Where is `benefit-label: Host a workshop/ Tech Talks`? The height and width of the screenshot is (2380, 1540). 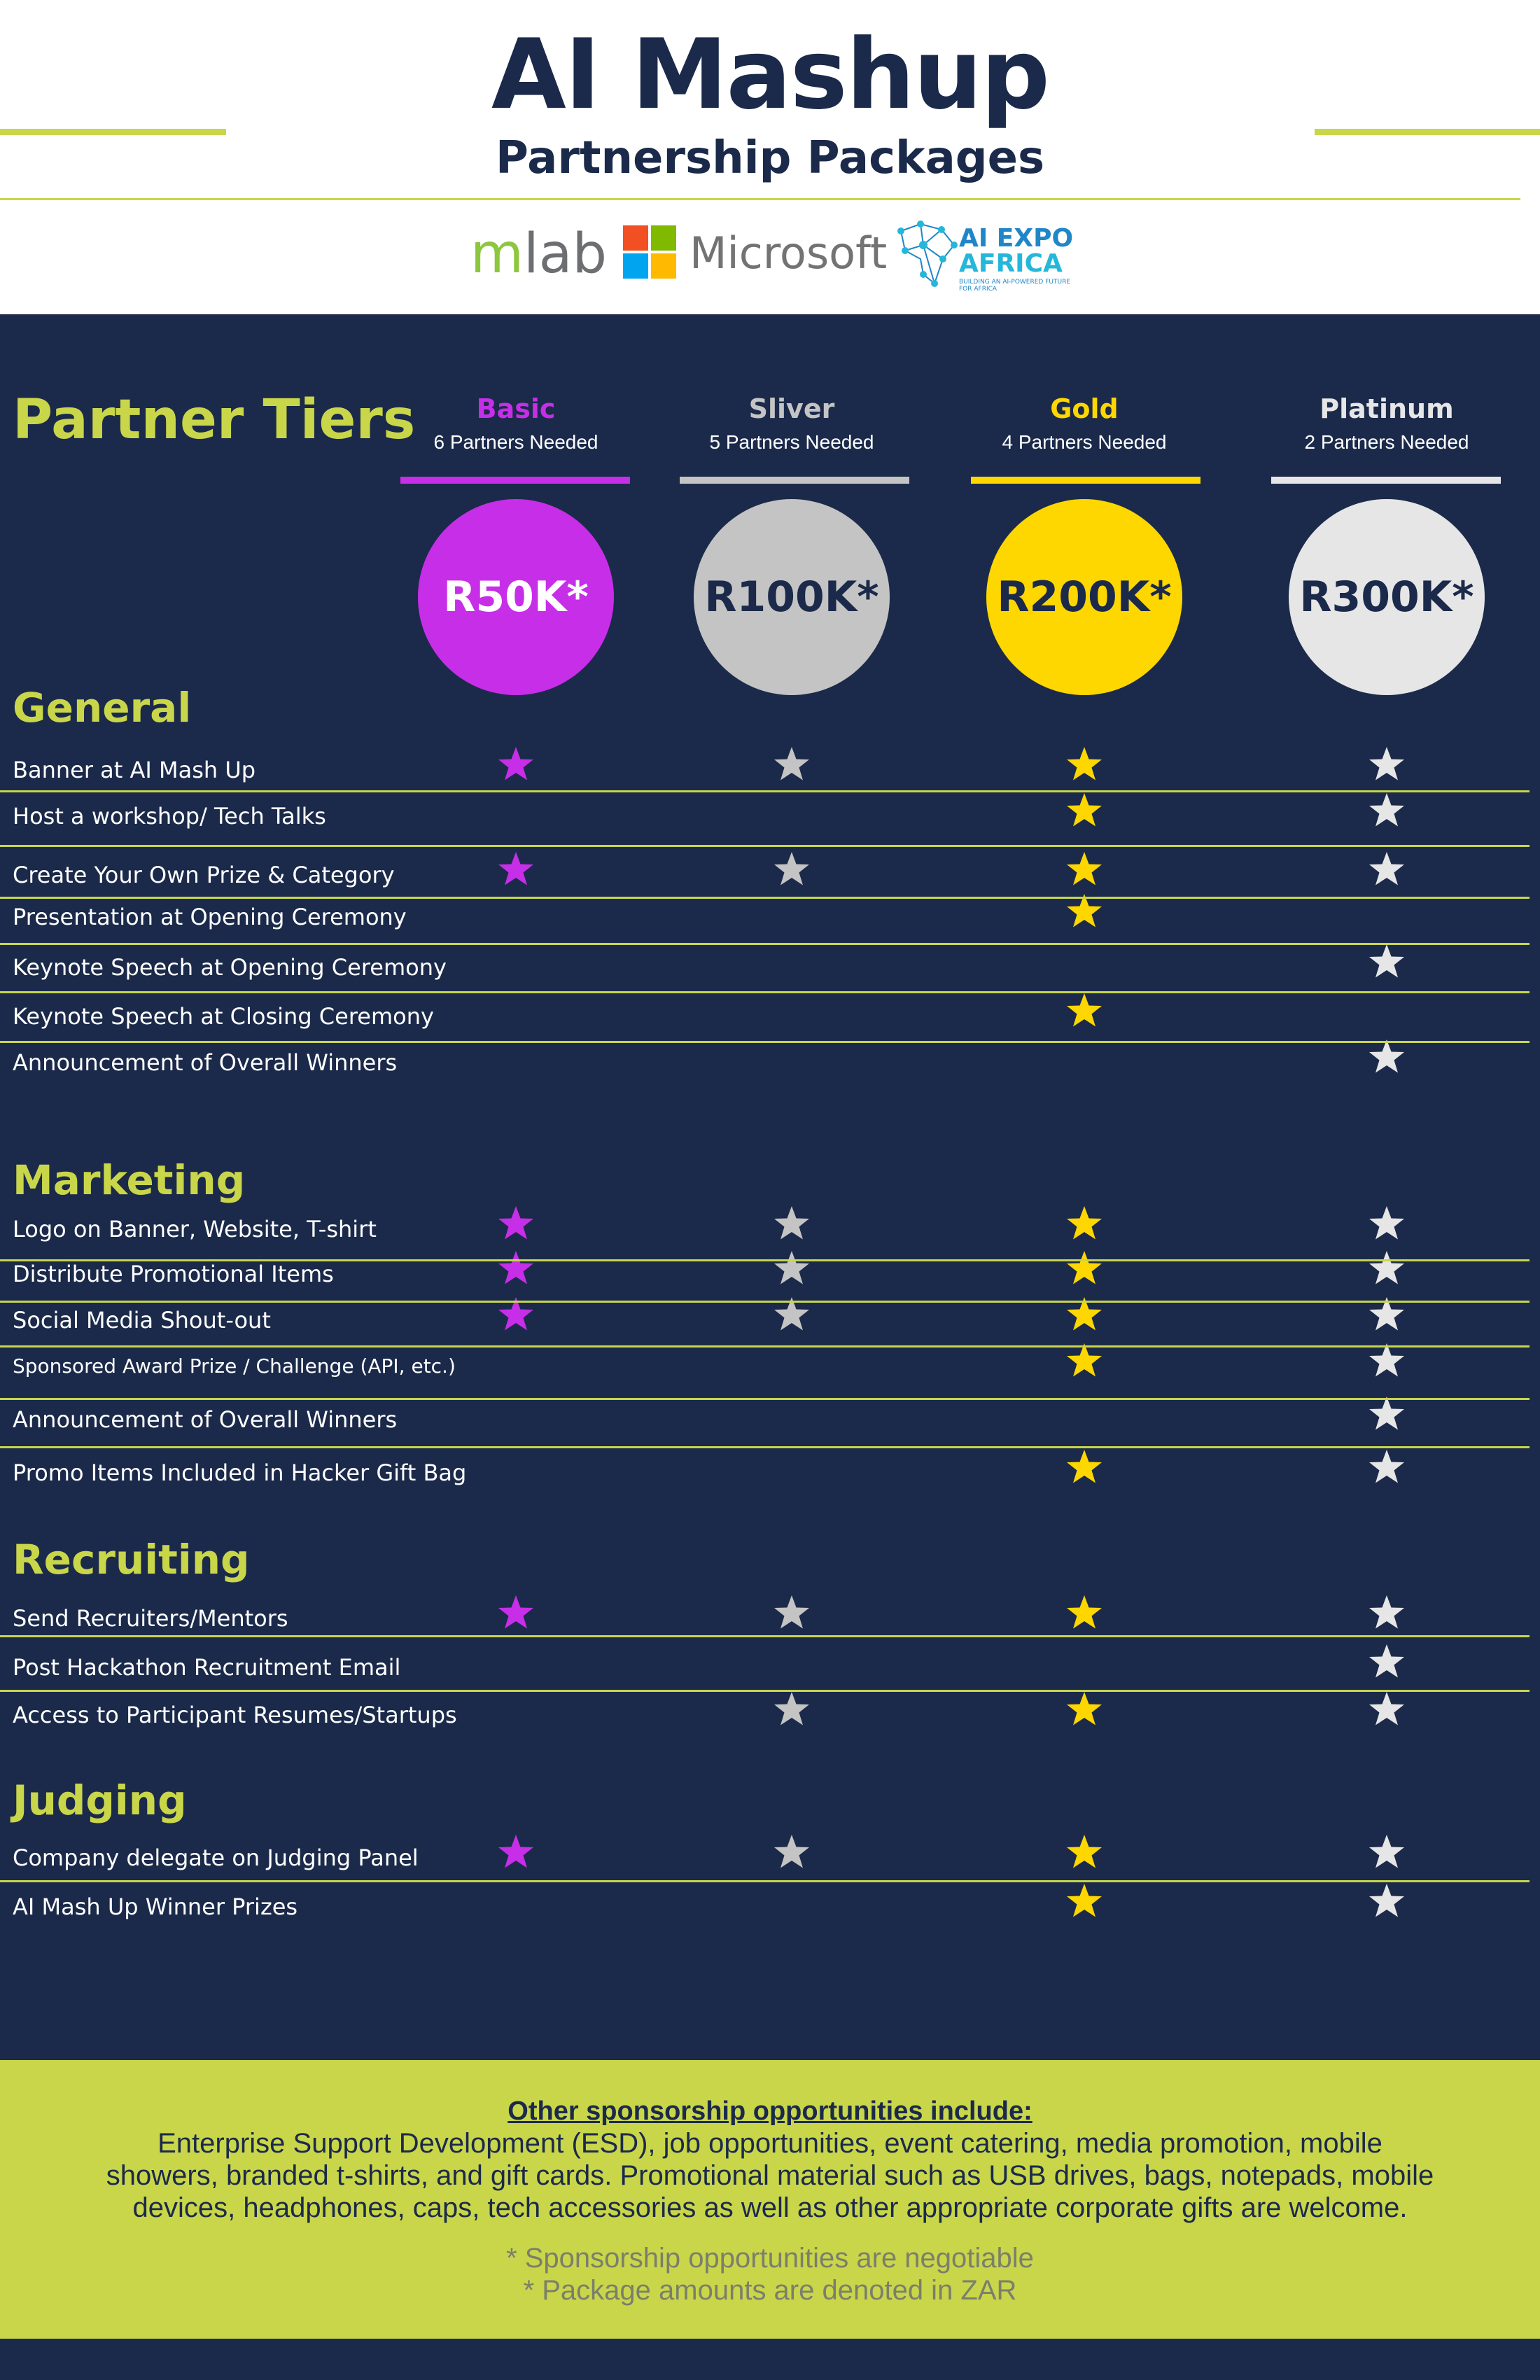 benefit-label: Host a workshop/ Tech Talks is located at coordinates (169, 816).